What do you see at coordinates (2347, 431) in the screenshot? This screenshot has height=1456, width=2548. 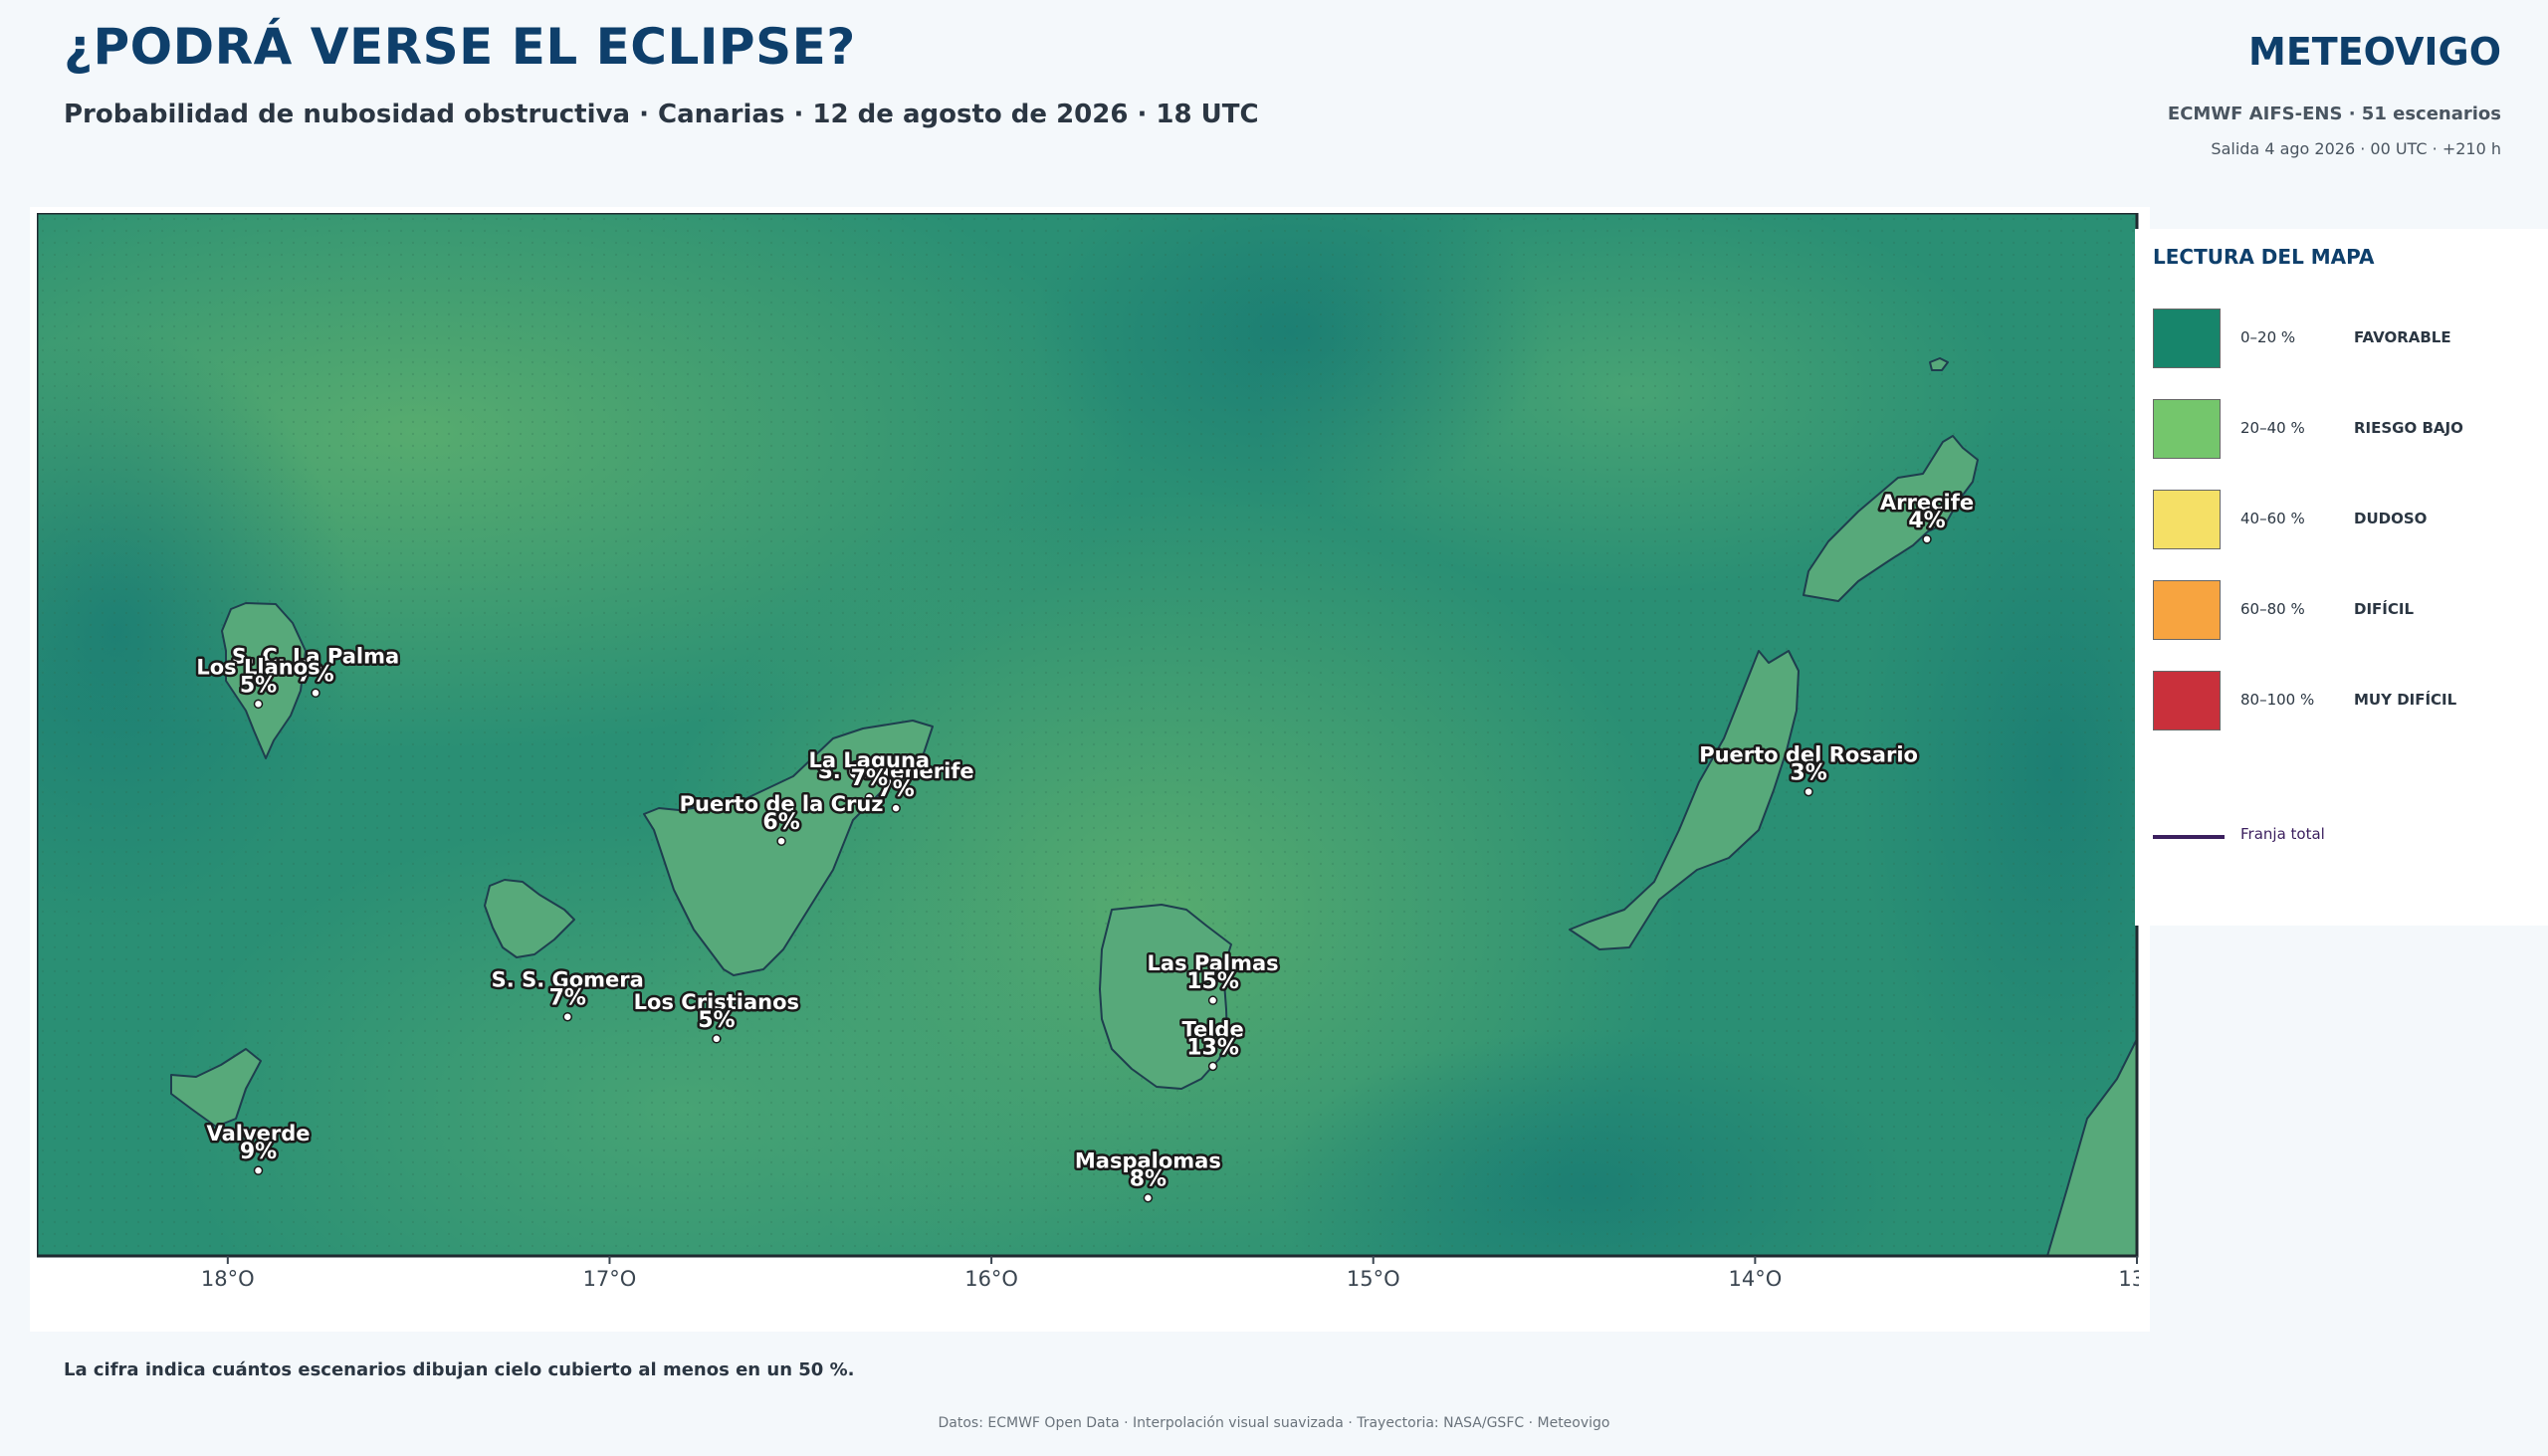 I see `legend-item-riesgo-bajo: 20–40 % RIESGO BAJO` at bounding box center [2347, 431].